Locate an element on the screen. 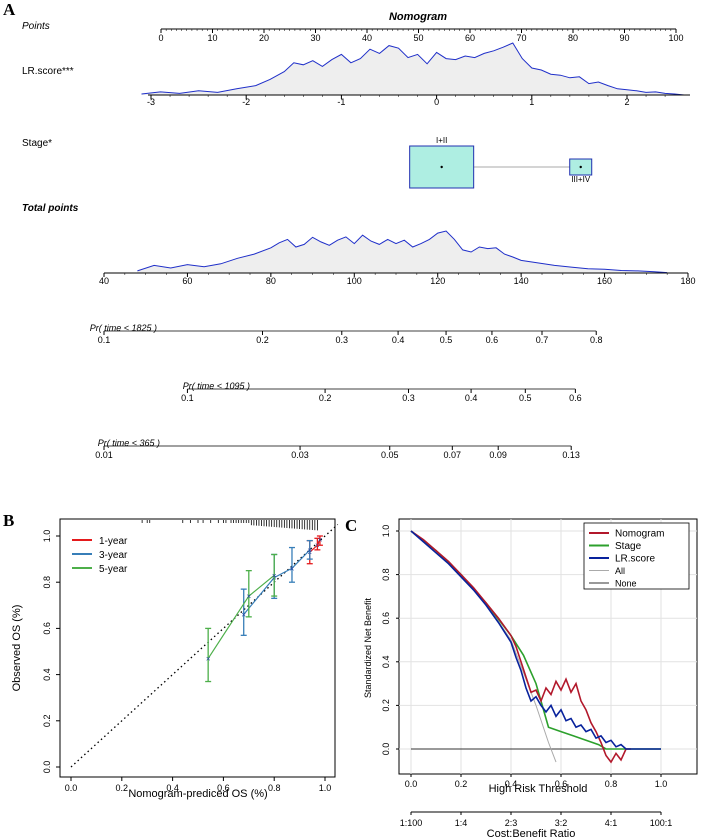  calib-x-tick-label: 1.0 is located at coordinates (325, 788).